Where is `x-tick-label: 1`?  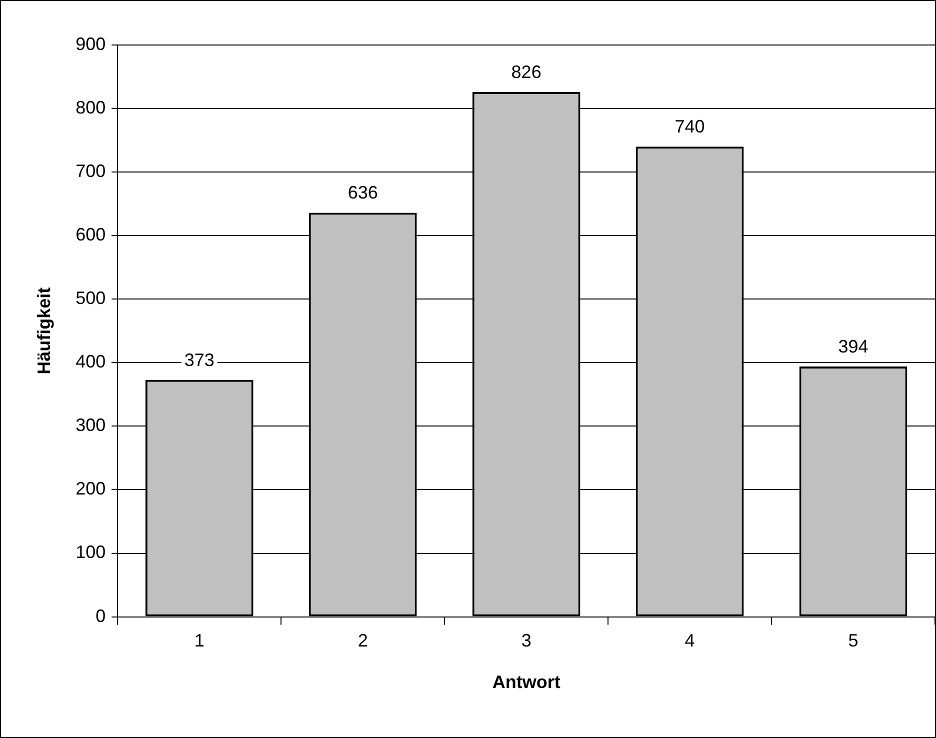
x-tick-label: 1 is located at coordinates (199, 640).